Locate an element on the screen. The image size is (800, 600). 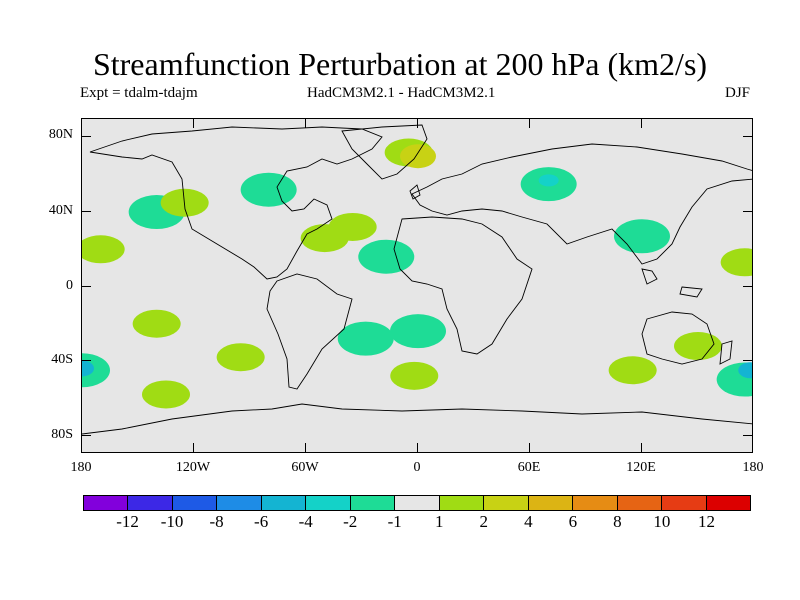
coastline-eurasia is located at coordinates (581, 204).